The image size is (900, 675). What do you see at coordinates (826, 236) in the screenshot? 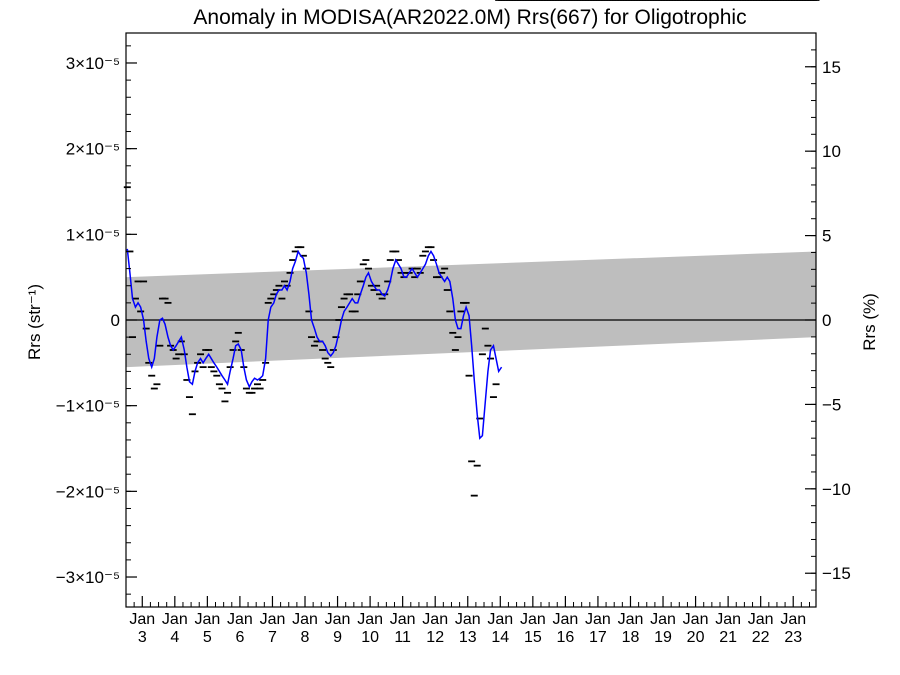
I see `right-tick-label: 5` at bounding box center [826, 236].